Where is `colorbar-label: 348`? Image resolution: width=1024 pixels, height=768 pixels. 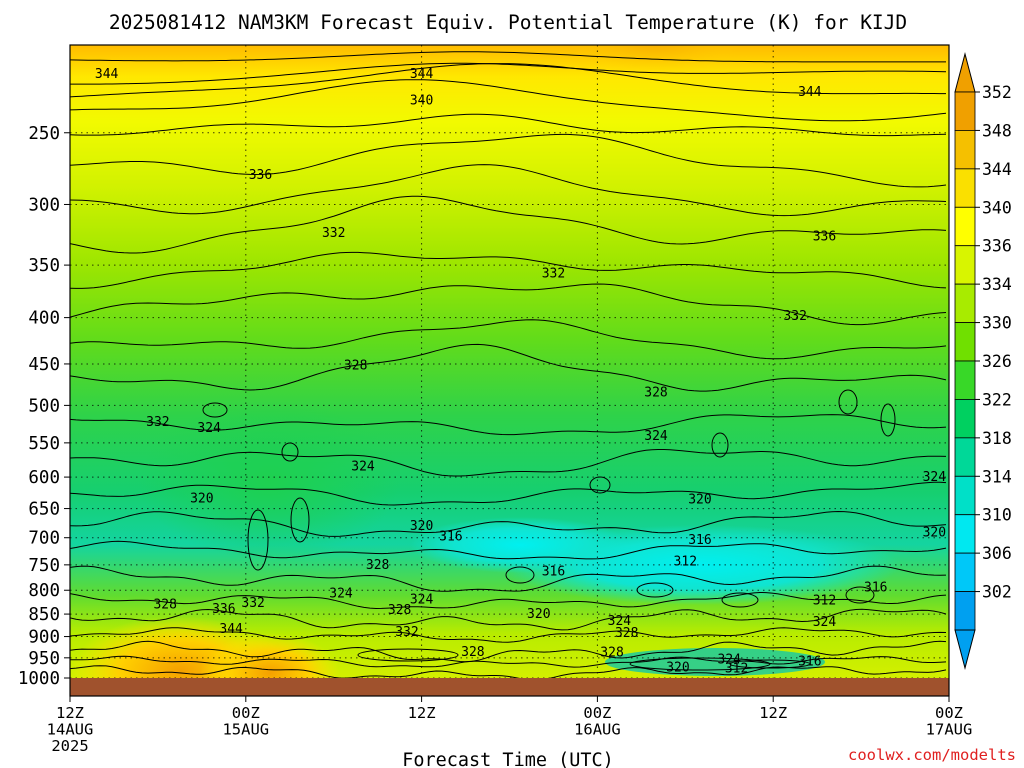
colorbar-label: 348 is located at coordinates (997, 130).